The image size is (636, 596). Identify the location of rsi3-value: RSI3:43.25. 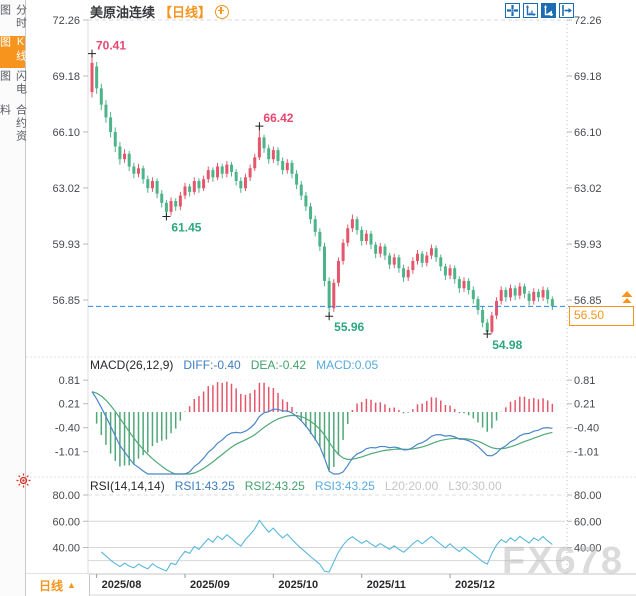
(344, 486).